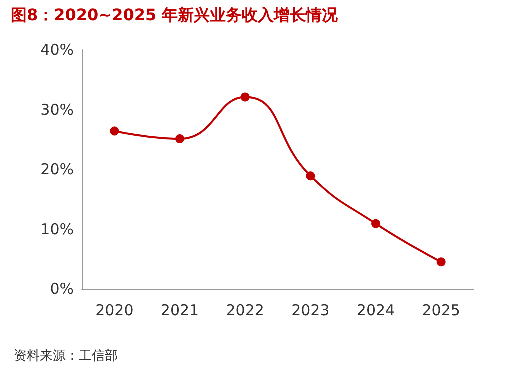 The image size is (516, 369). I want to click on y-tick-label: 10%, so click(57, 229).